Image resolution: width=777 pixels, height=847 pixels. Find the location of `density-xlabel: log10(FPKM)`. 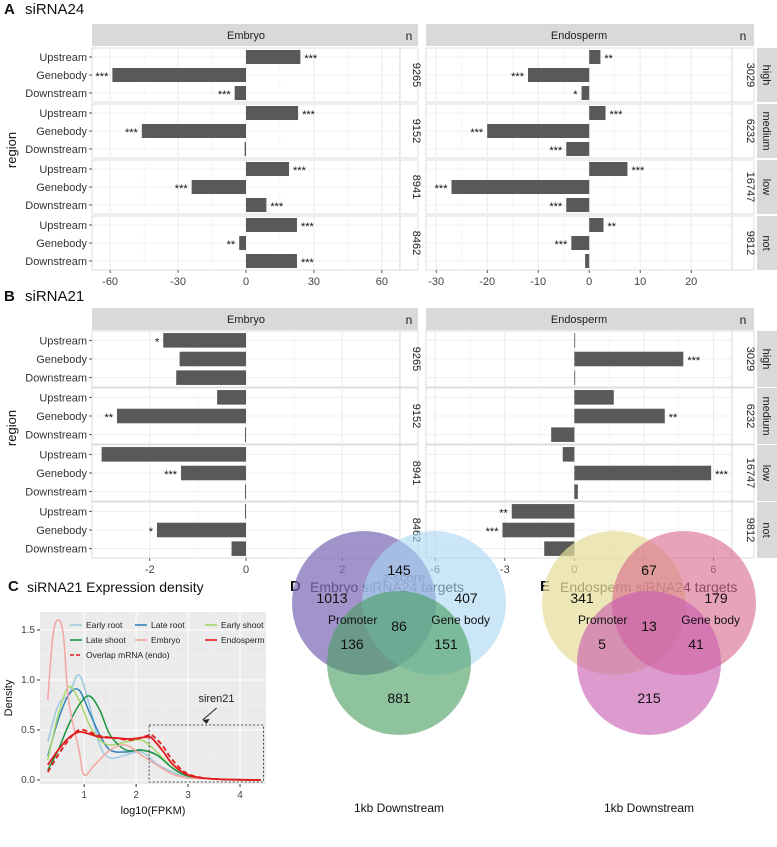

density-xlabel: log10(FPKM) is located at coordinates (153, 811).